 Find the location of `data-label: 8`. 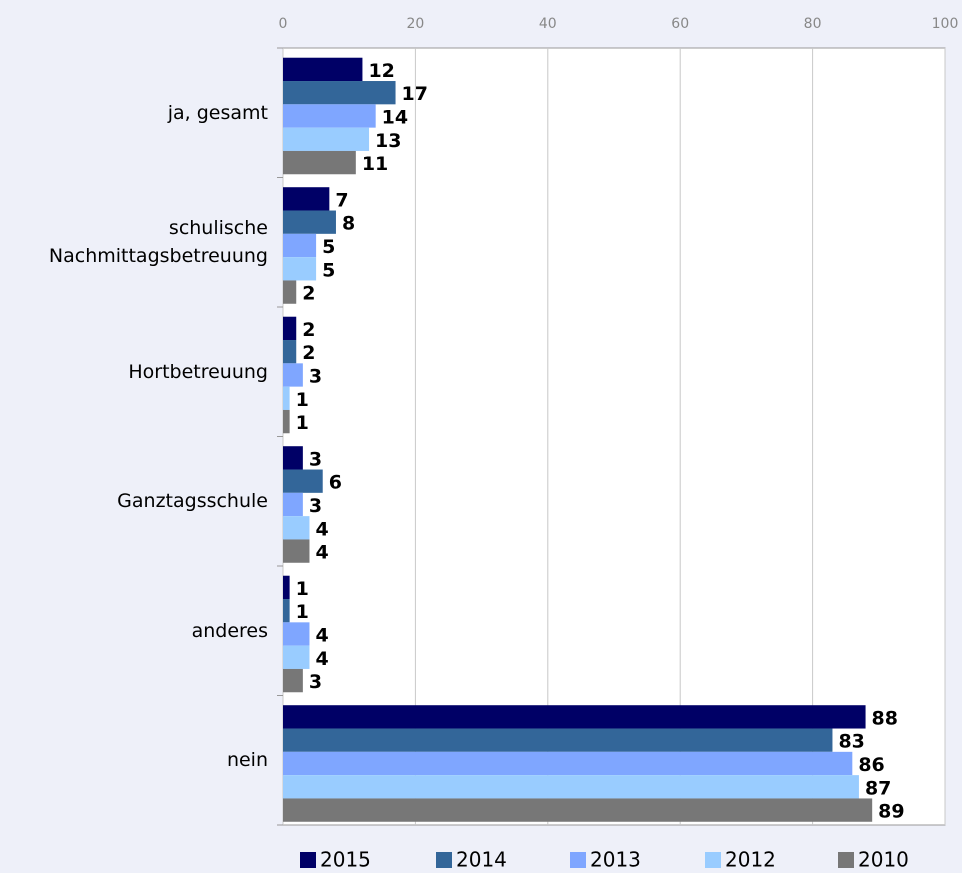

data-label: 8 is located at coordinates (348, 224).